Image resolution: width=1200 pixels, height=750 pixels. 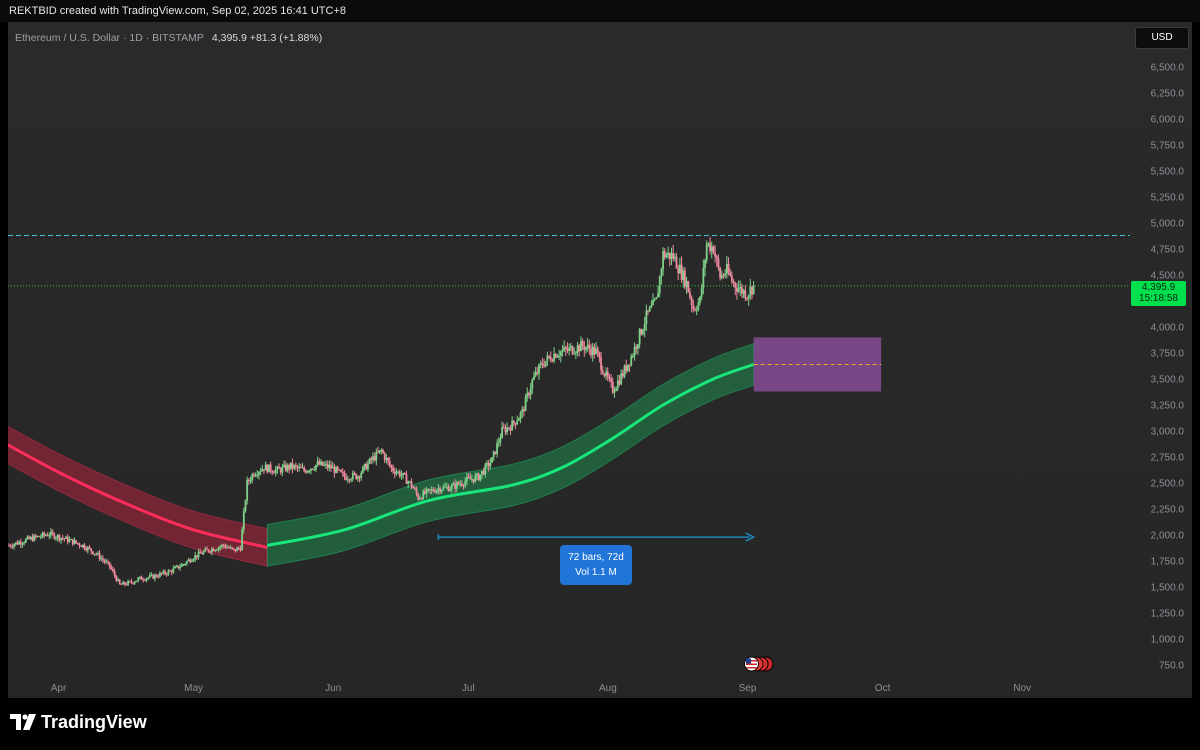 What do you see at coordinates (600, 724) in the screenshot?
I see `footer-bar: TradingView` at bounding box center [600, 724].